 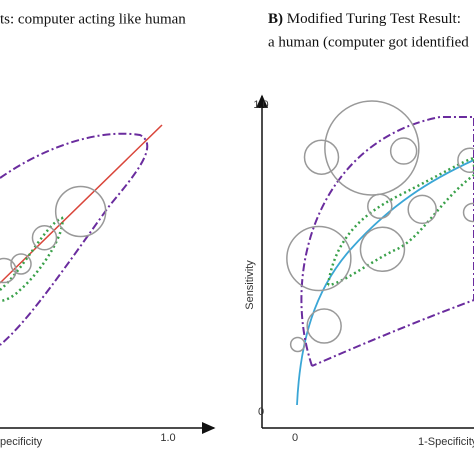 What do you see at coordinates (93, 19) in the screenshot?
I see `chart-title: ts: computer acting like human` at bounding box center [93, 19].